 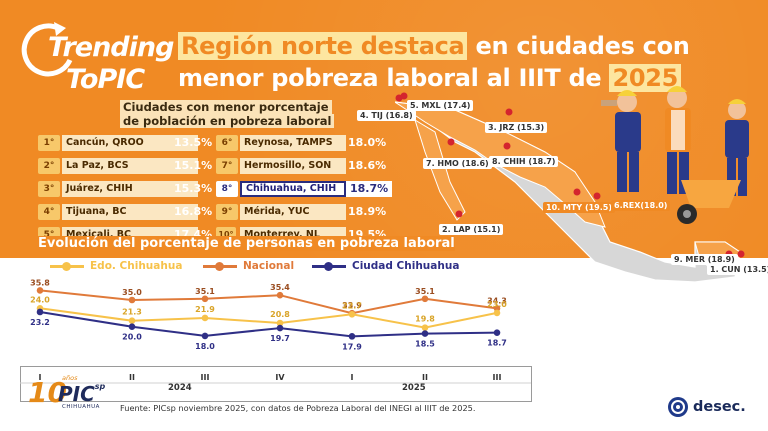 I want to click on ranking-row-highlight: 8° Chihuahua, CHIH 18.7%, so click(x=306, y=189).